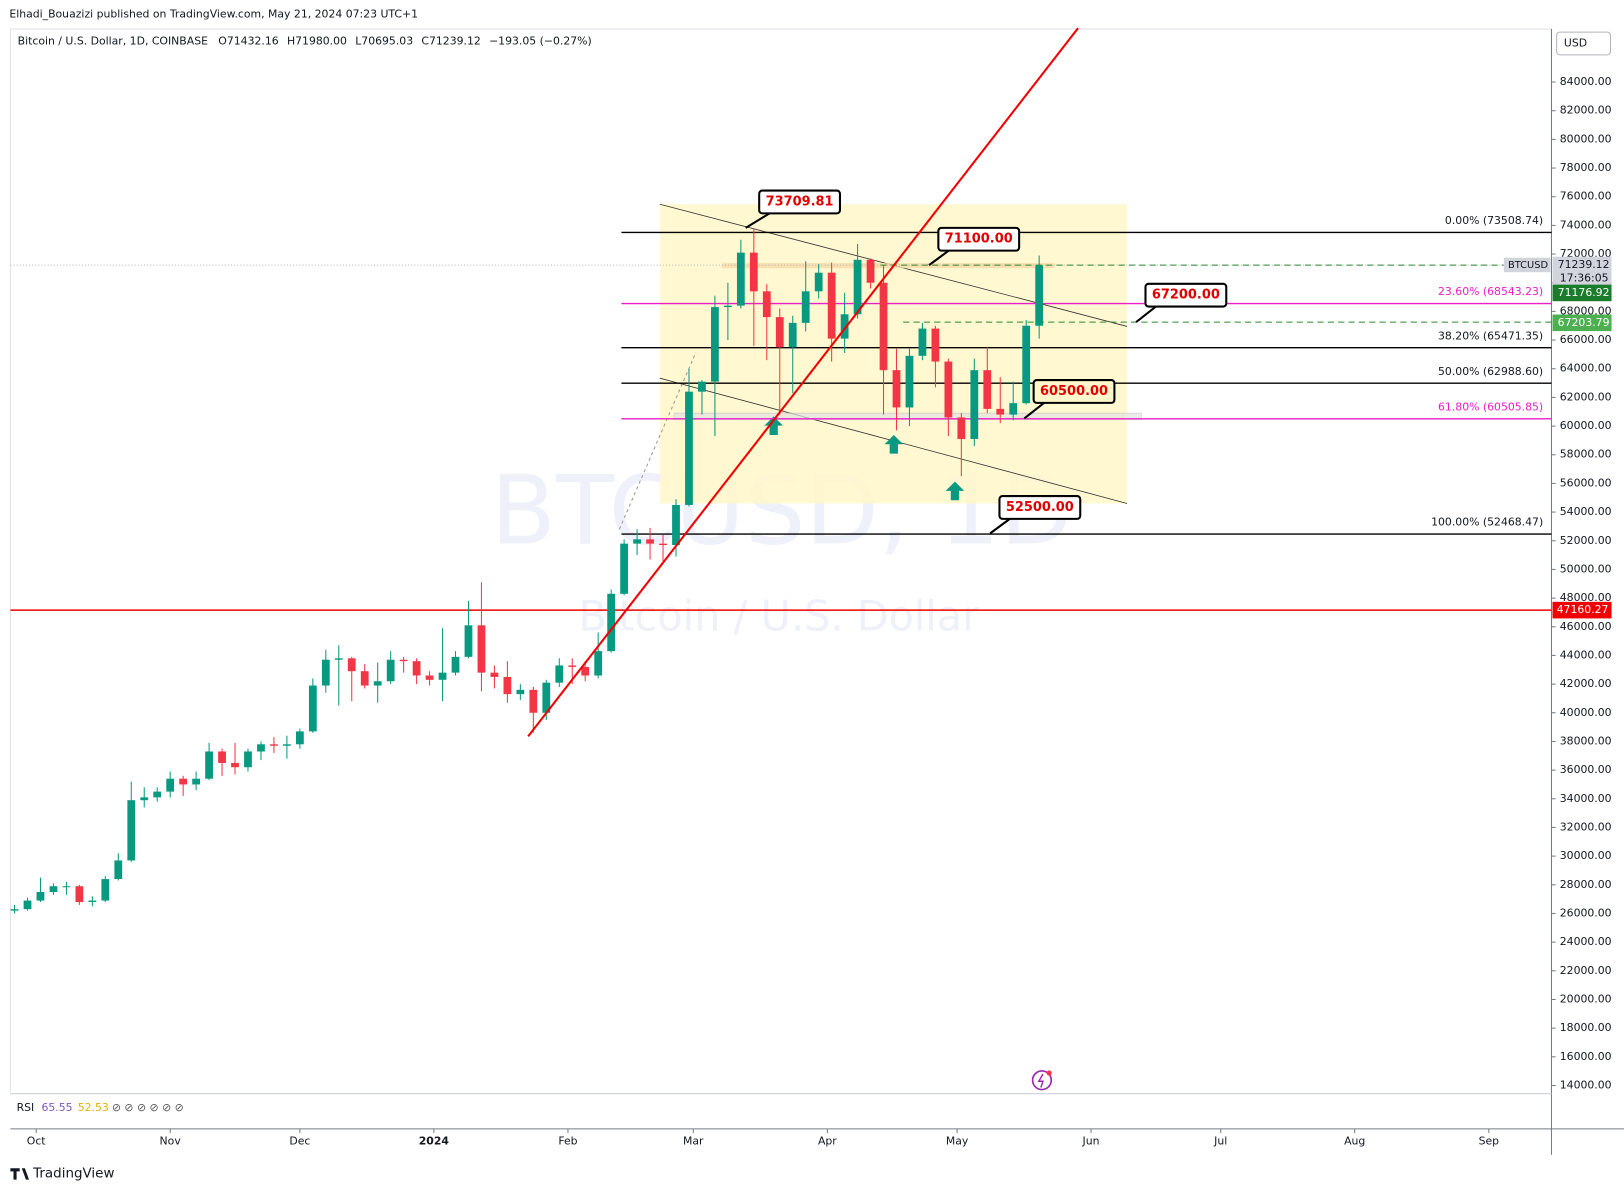 This screenshot has width=1624, height=1190. I want to click on symbol-tag: BTCUSD, so click(1528, 265).